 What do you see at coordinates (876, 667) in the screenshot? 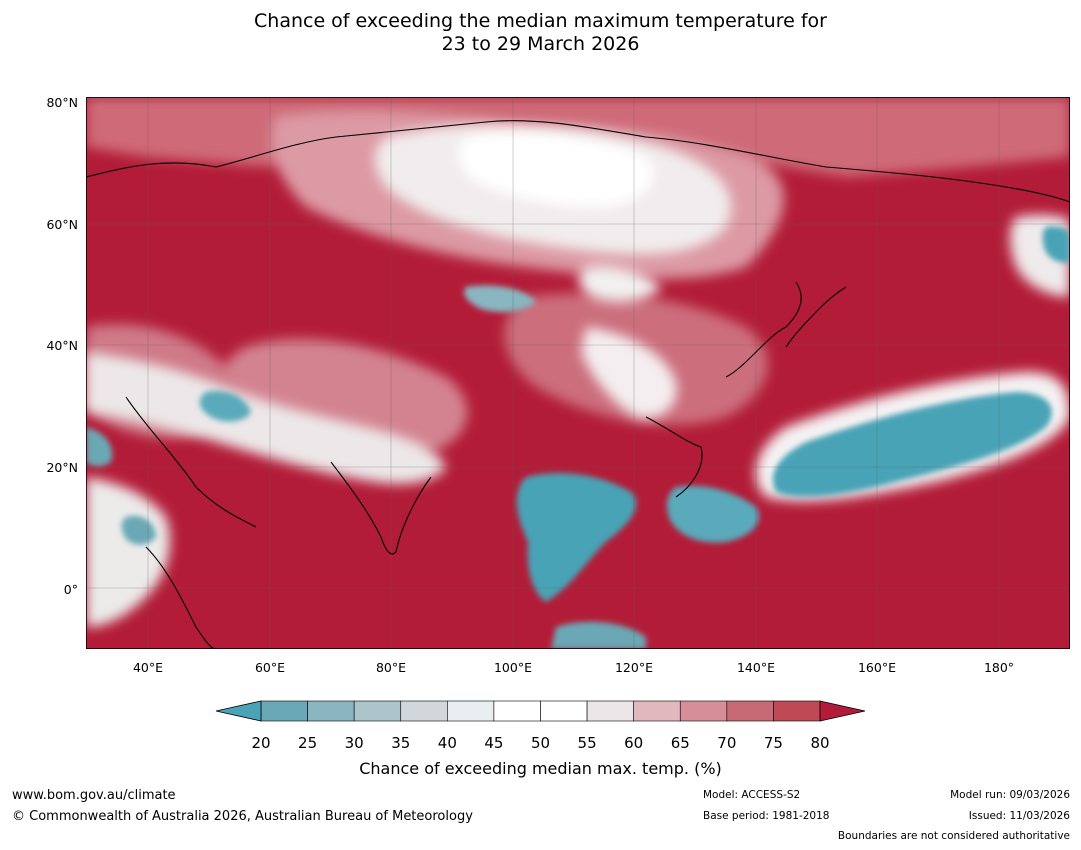
I see `lon-label-160e: 160°E` at bounding box center [876, 667].